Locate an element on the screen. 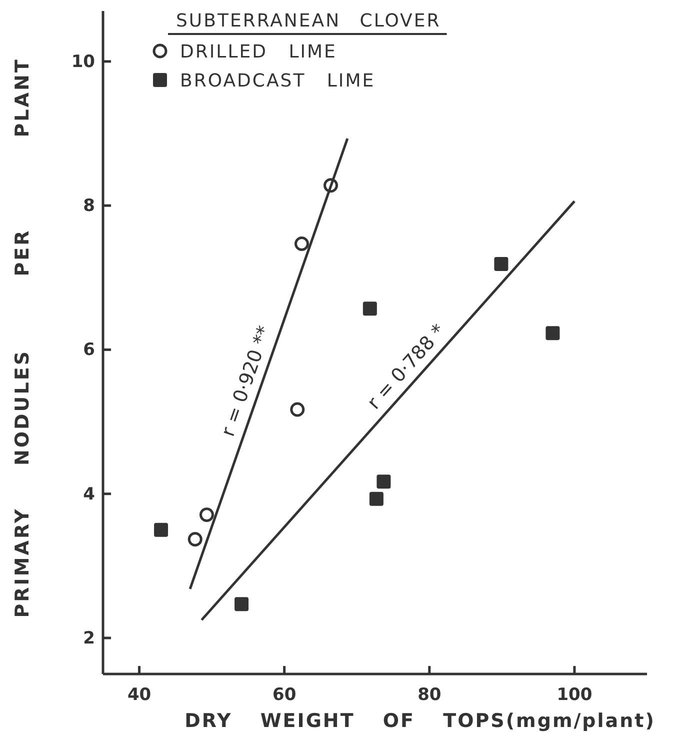  y-tick-label: 2 is located at coordinates (89, 638).